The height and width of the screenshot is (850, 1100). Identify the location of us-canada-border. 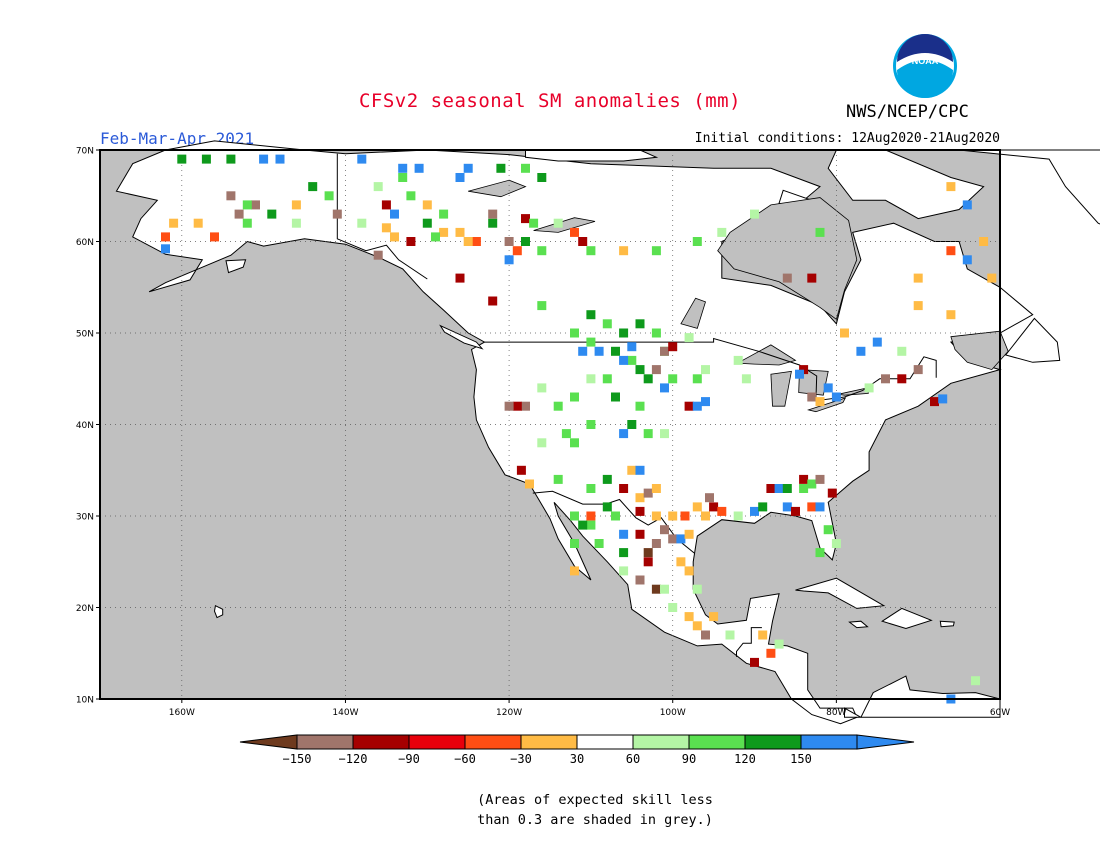
(710, 369).